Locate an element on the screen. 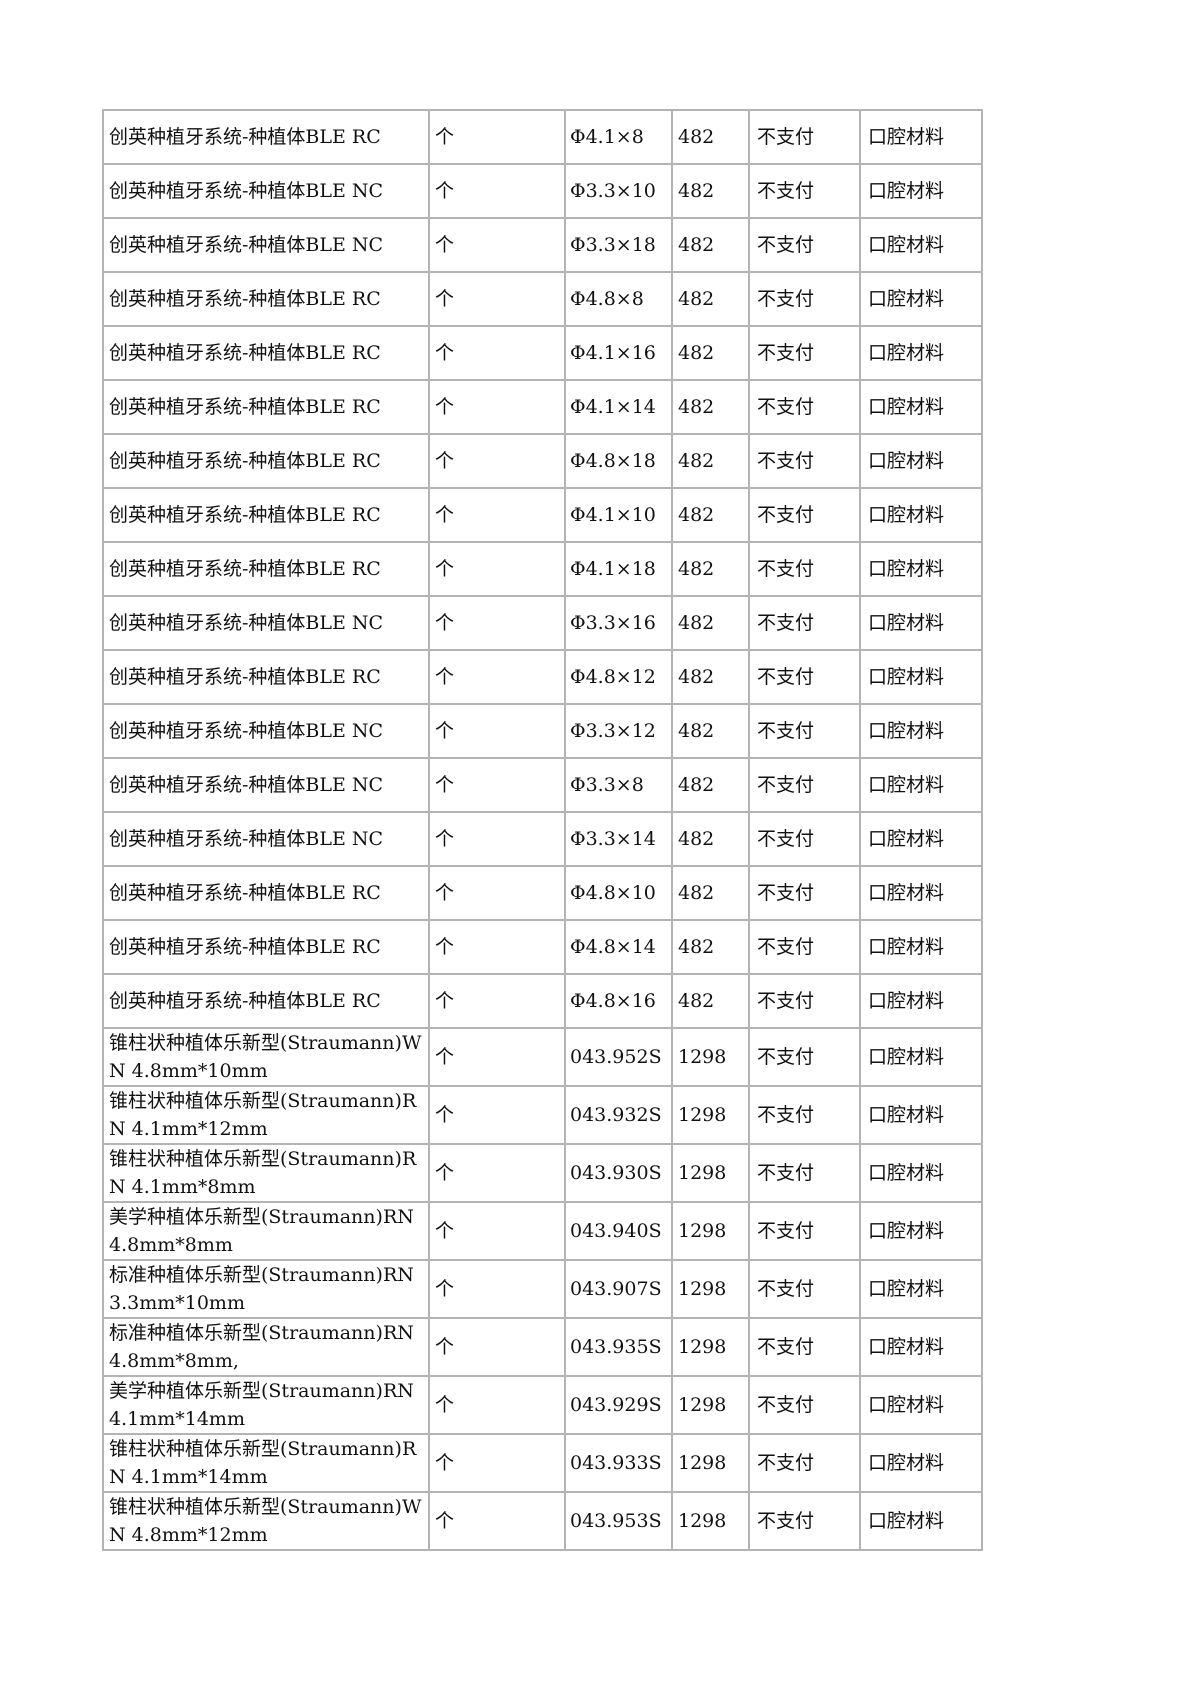 Image resolution: width=1191 pixels, height=1684 pixels. table-row: 创英种植牙系统-种植体BLE NC 个 Φ3.3×8 482 不支付 口腔材料 is located at coordinates (542, 785).